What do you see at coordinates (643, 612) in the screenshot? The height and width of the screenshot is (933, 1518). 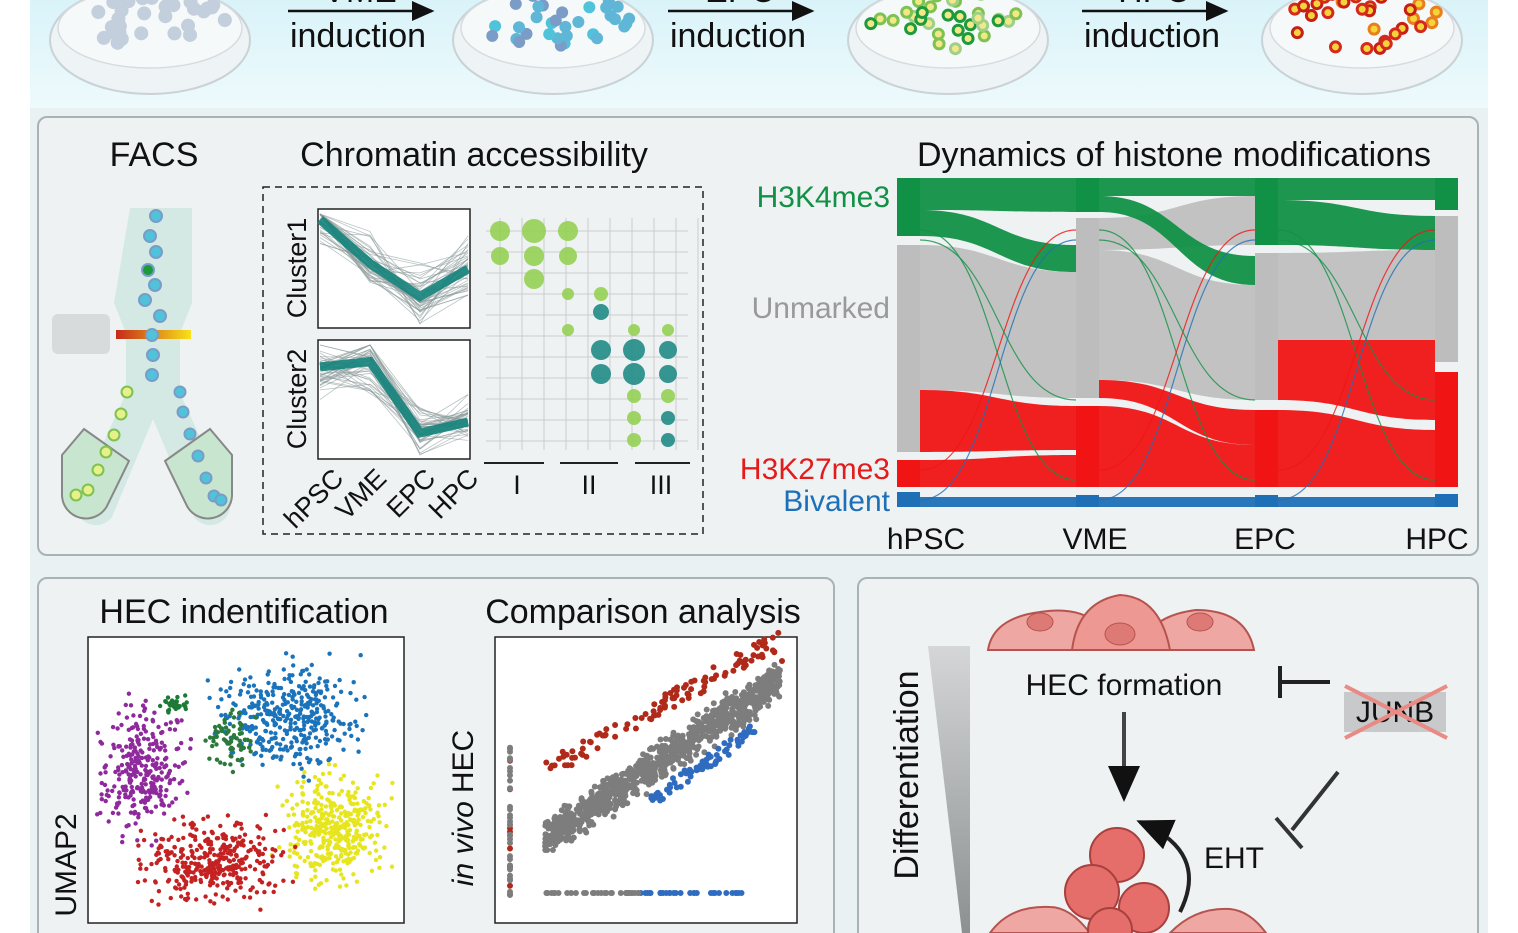 I see `panel-title: Comparison analysis` at bounding box center [643, 612].